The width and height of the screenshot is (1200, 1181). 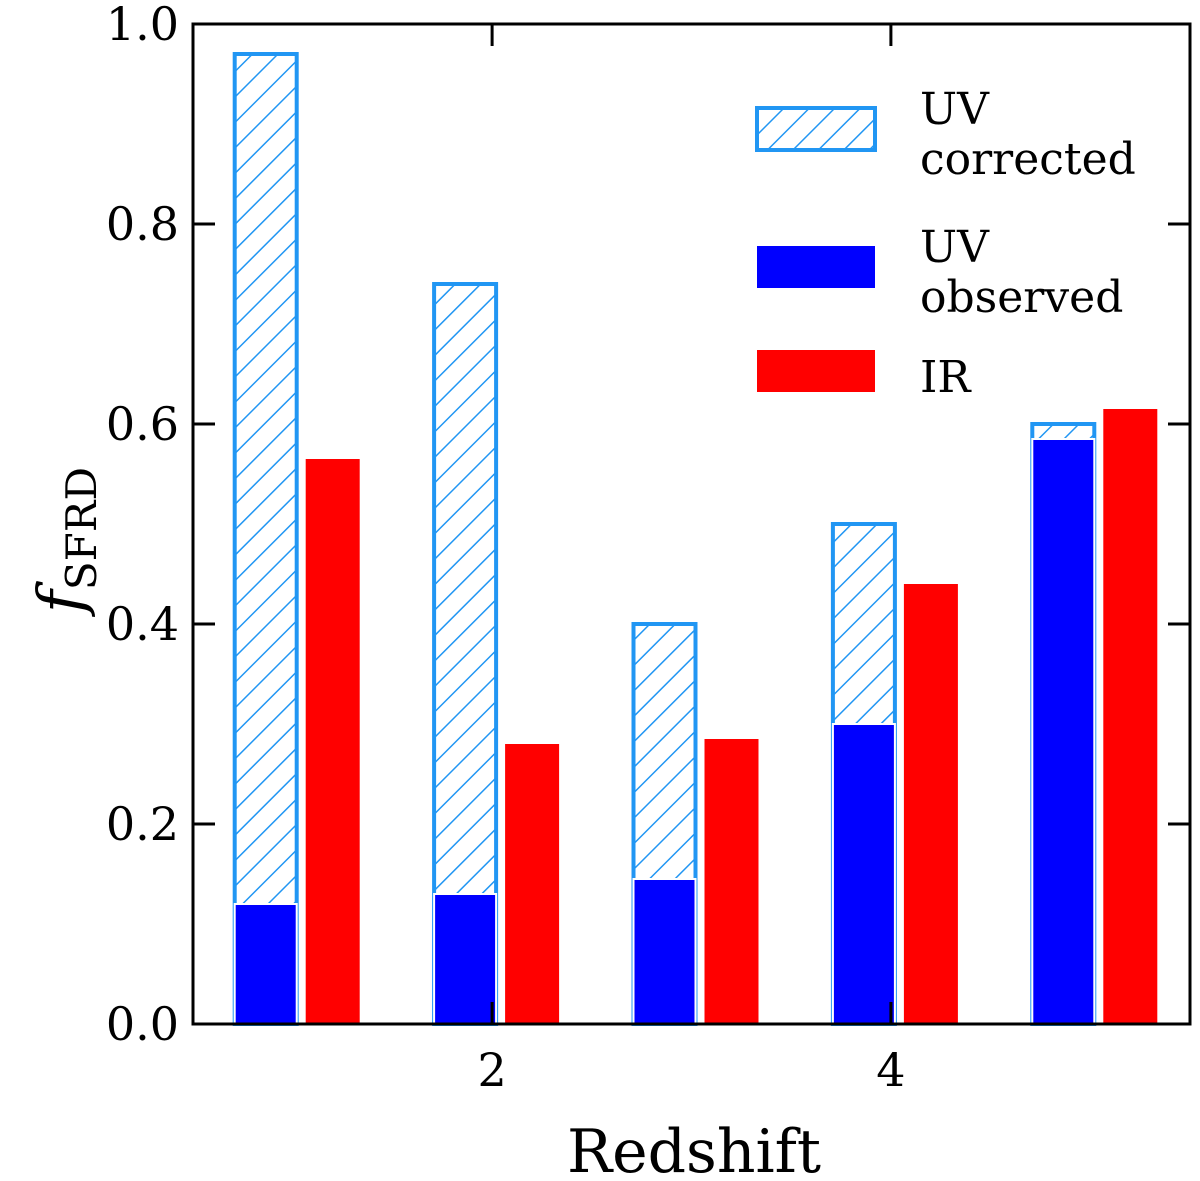 What do you see at coordinates (1130, 716) in the screenshot?
I see `bar-ir-z5` at bounding box center [1130, 716].